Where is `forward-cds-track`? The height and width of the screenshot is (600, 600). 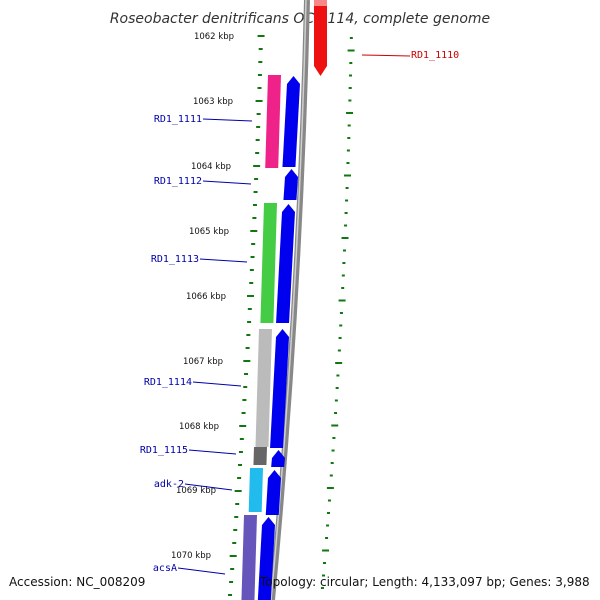 forward-cds-track is located at coordinates (320, 38).